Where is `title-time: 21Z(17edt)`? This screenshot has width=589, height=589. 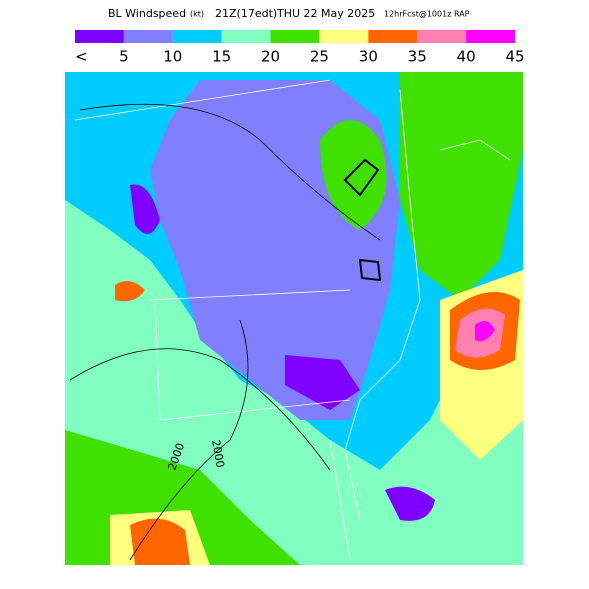 title-time: 21Z(17edt) is located at coordinates (246, 13).